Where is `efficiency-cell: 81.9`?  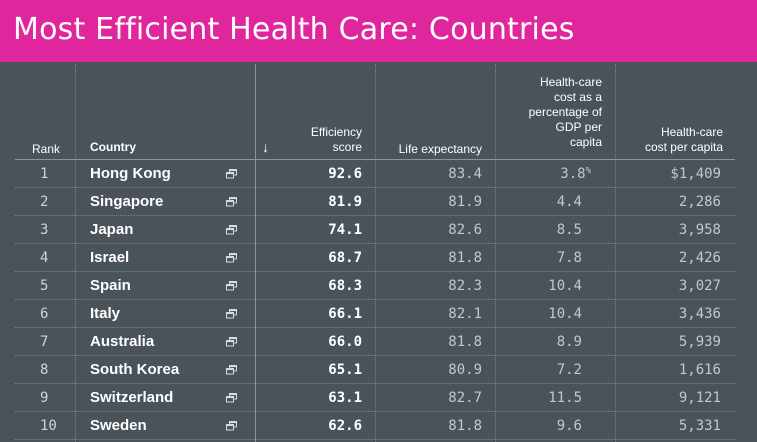
efficiency-cell: 81.9 is located at coordinates (345, 202).